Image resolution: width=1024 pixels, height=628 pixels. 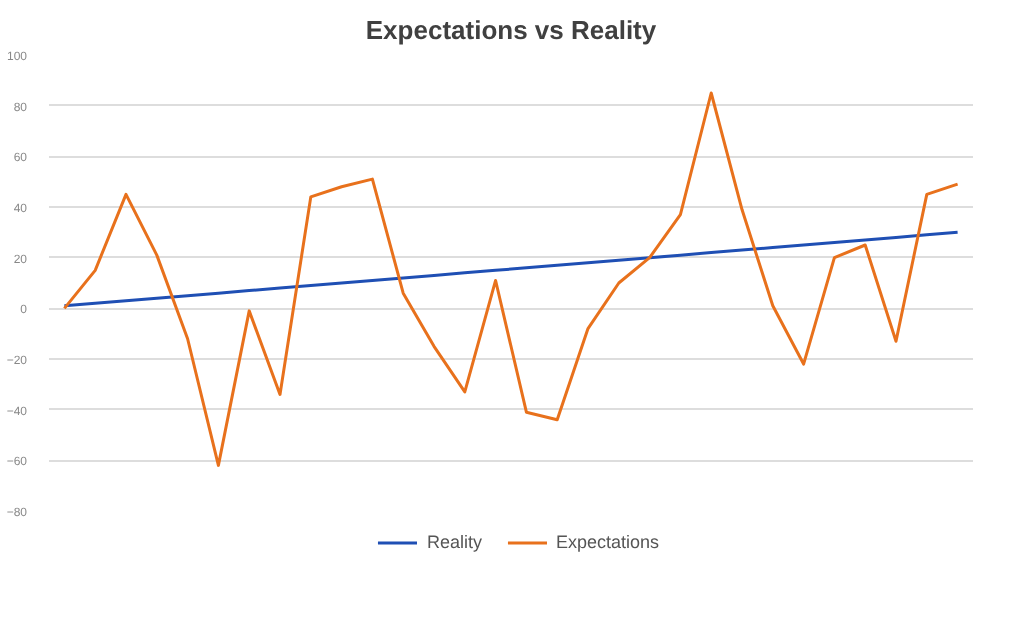 What do you see at coordinates (511, 30) in the screenshot?
I see `chart-title: Expectations vs Reality` at bounding box center [511, 30].